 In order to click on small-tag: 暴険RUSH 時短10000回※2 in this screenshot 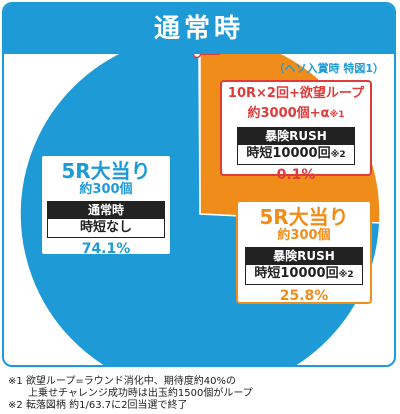, I will do `click(296, 146)`.